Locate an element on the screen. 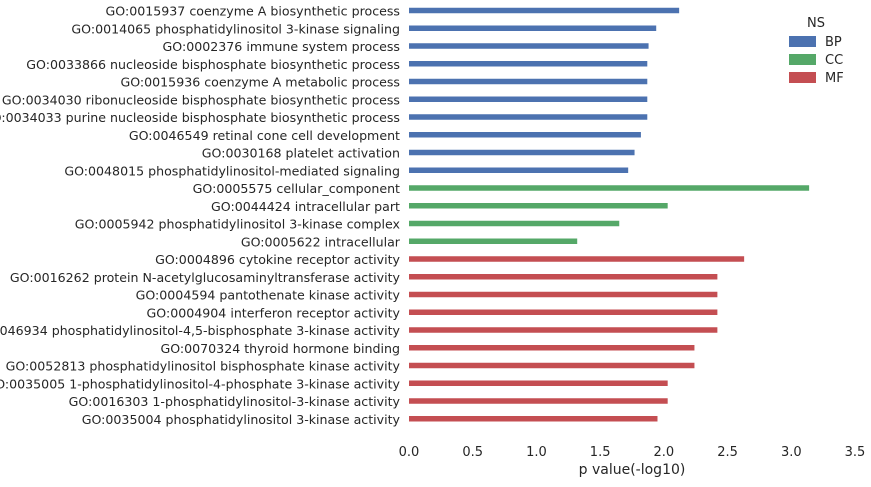 The height and width of the screenshot is (487, 871). x-tick-label: 0.0 is located at coordinates (409, 452).